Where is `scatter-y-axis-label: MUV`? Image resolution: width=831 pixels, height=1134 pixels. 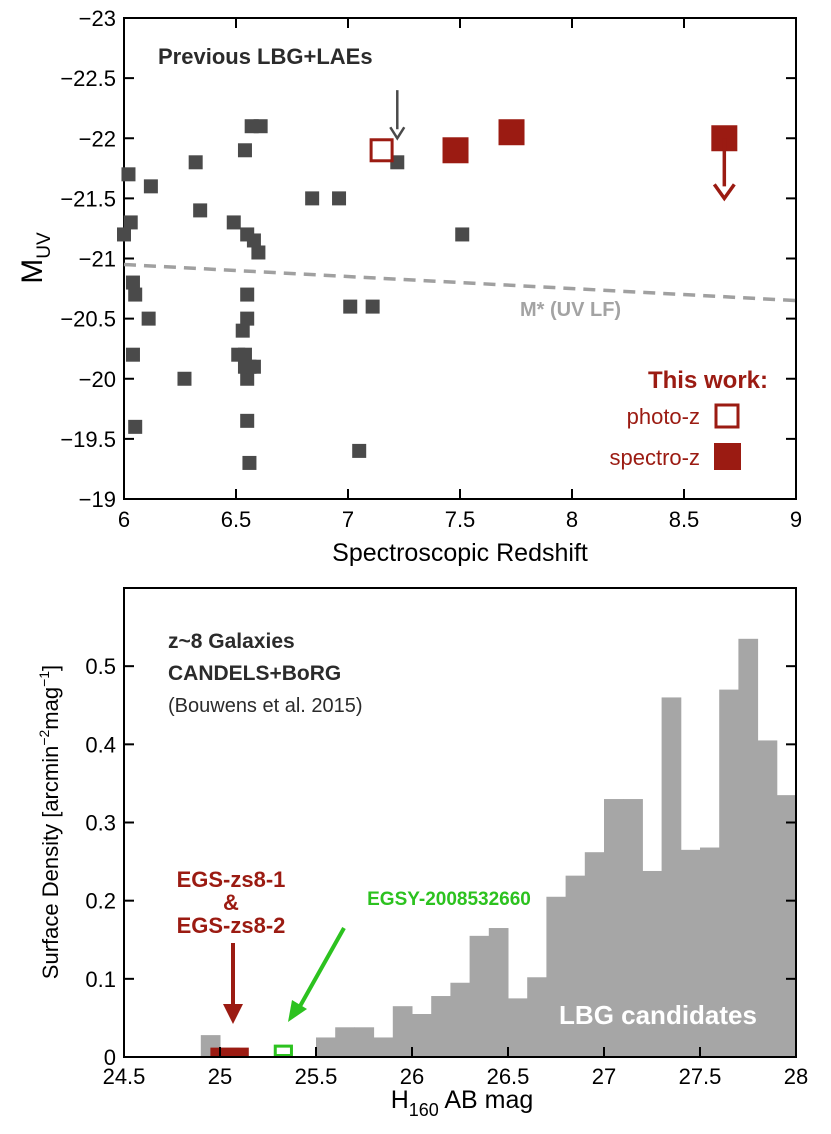
scatter-y-axis-label: MUV is located at coordinates (35, 258).